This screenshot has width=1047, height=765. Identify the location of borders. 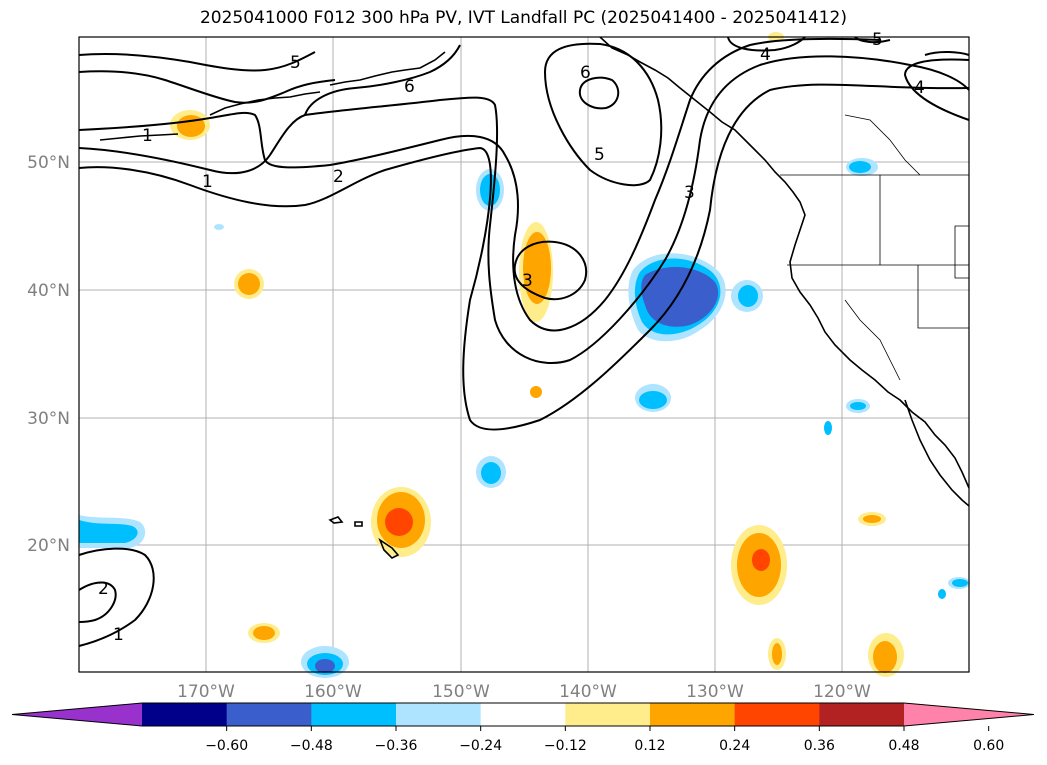
(875, 247).